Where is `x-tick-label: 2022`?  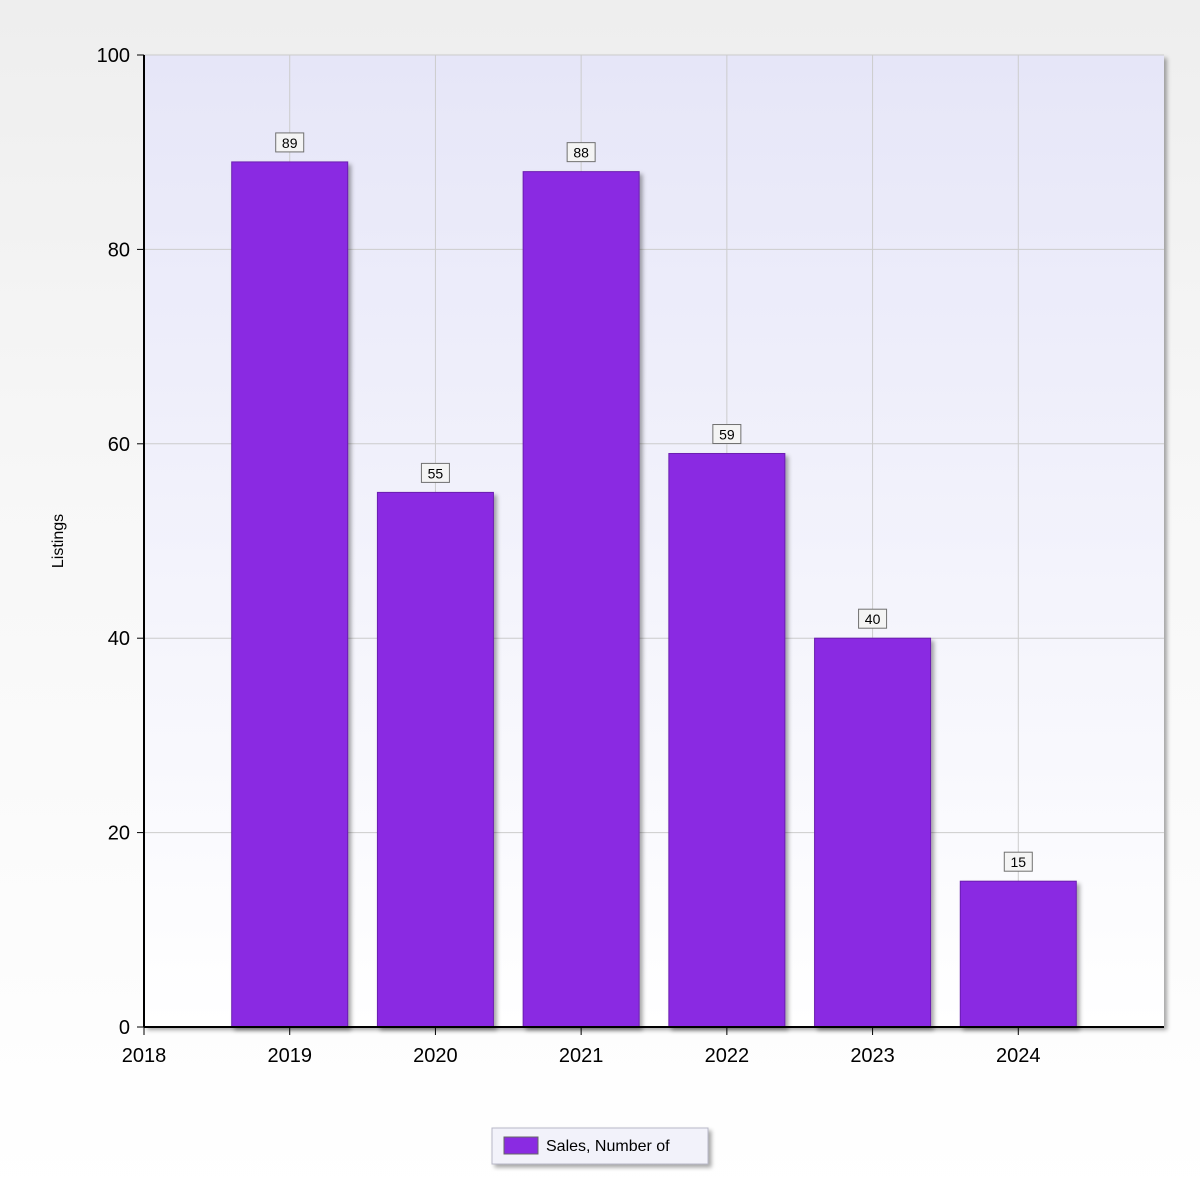
x-tick-label: 2022 is located at coordinates (727, 1056).